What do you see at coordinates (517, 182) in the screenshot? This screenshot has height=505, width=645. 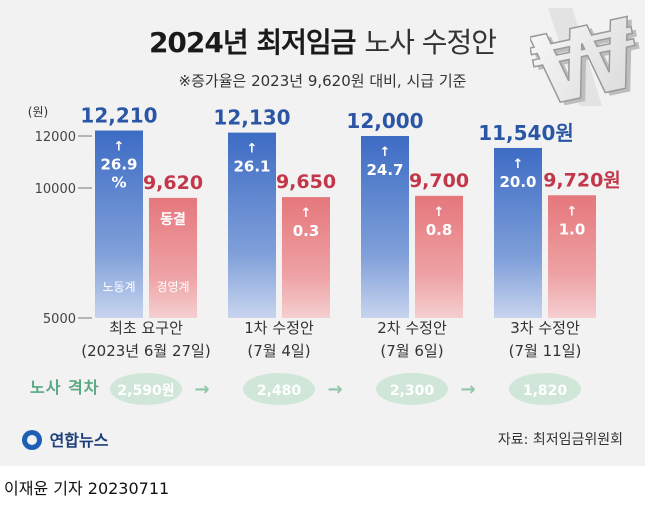 I see `labor-rate-label: 20.0` at bounding box center [517, 182].